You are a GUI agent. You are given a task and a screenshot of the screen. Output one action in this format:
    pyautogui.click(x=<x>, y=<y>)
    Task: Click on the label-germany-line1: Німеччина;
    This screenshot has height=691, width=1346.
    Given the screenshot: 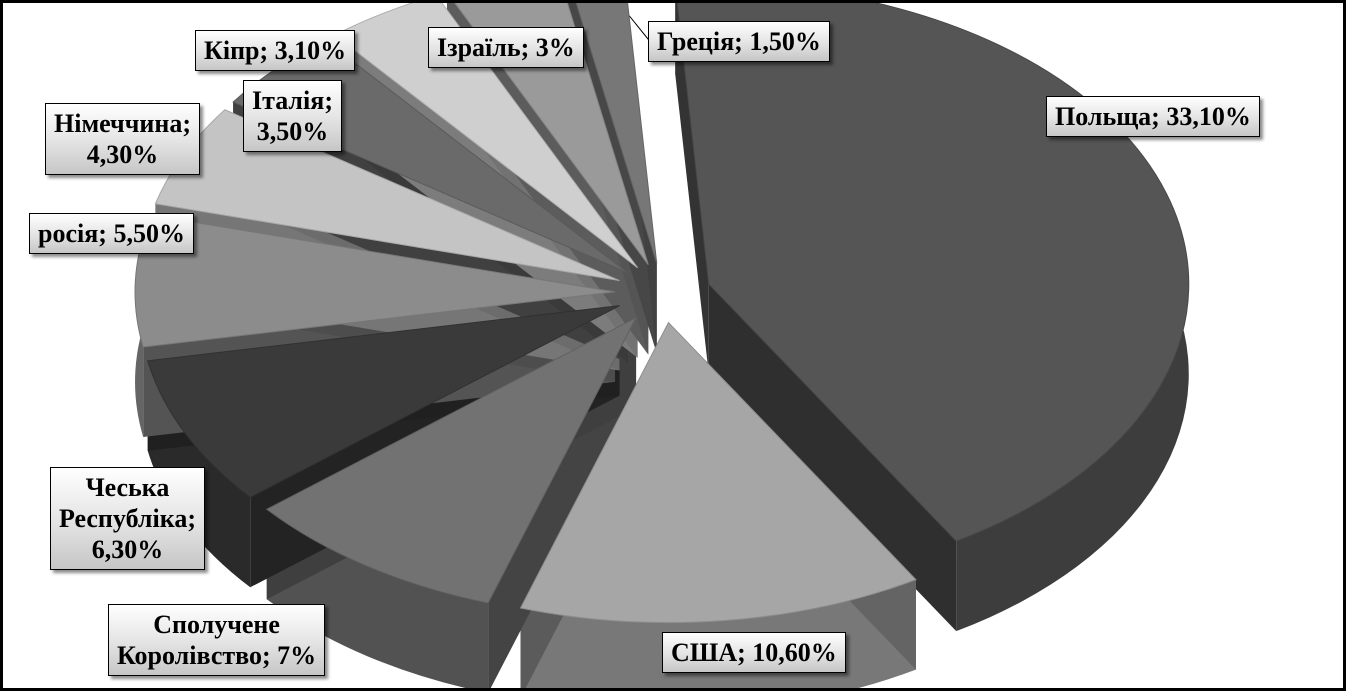 What is the action you would take?
    pyautogui.click(x=122, y=123)
    